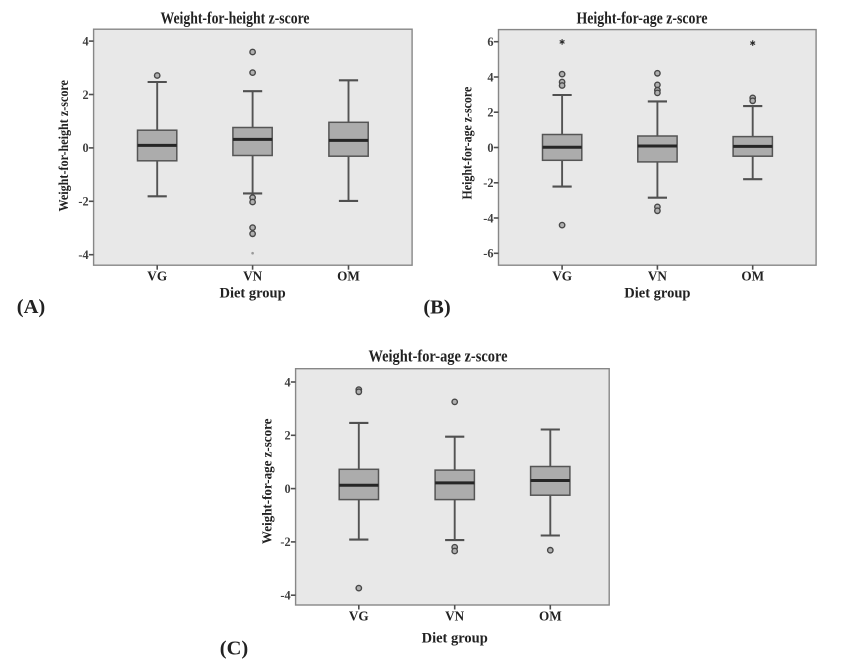  I want to click on svg-text: (A), so click(31, 307).